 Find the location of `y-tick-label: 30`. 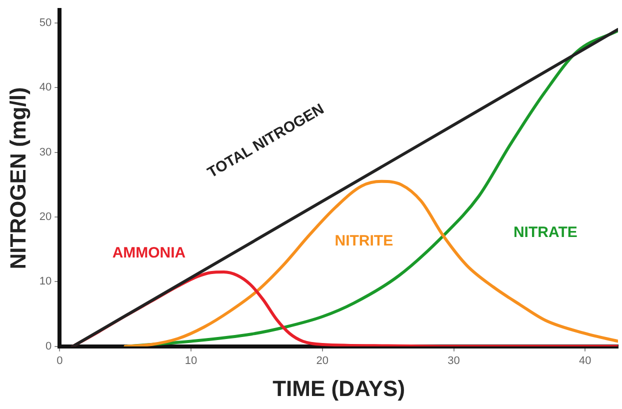

y-tick-label: 30 is located at coordinates (45, 152).